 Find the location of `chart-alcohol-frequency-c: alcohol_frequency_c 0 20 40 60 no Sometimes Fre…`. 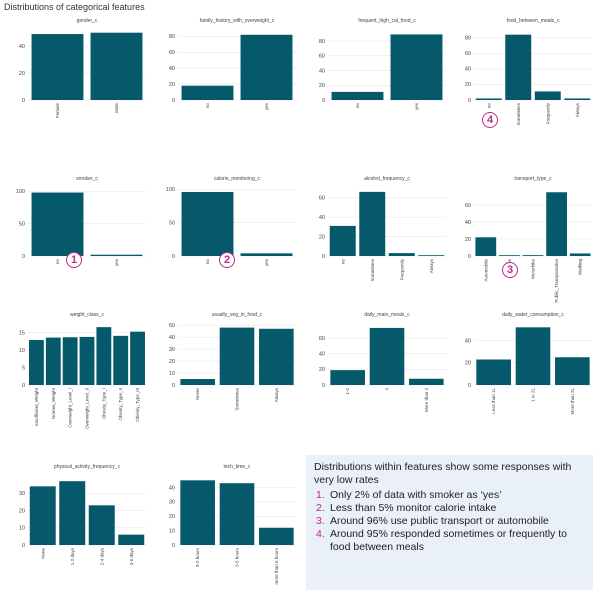

chart-alcohol-frequency-c: alcohol_frequency_c 0 20 40 60 no Sometimes Fre… is located at coordinates (382, 229).